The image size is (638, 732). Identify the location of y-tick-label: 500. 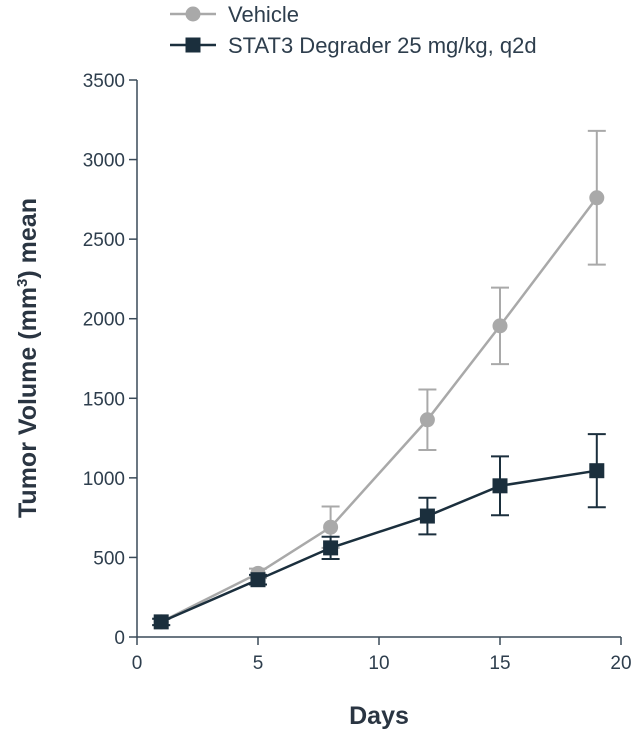
(109, 558).